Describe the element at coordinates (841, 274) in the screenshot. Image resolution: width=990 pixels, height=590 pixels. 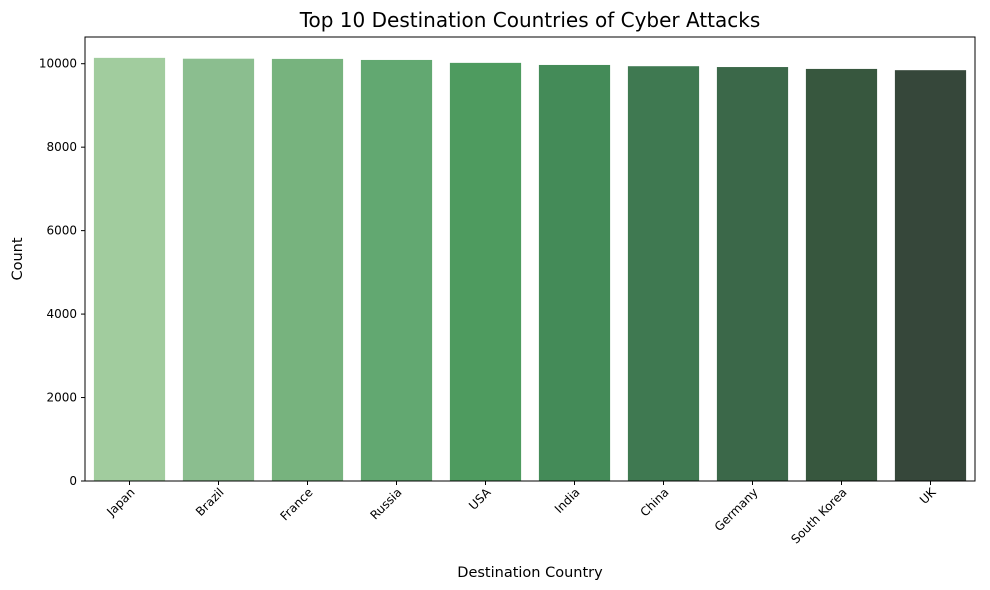
I see `bar-south-korea` at that location.